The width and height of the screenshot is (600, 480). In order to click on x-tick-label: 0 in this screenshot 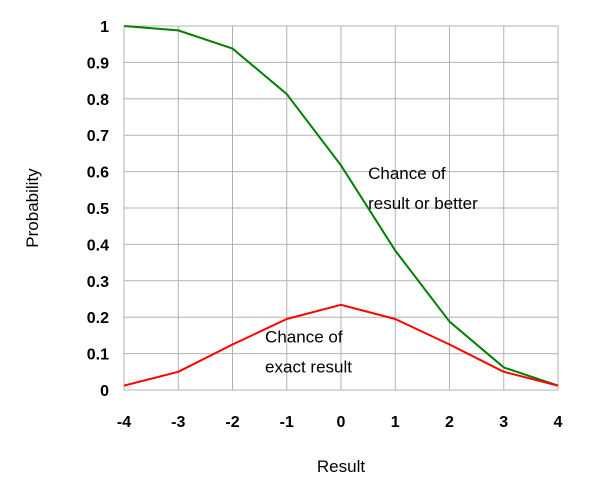, I will do `click(341, 422)`.